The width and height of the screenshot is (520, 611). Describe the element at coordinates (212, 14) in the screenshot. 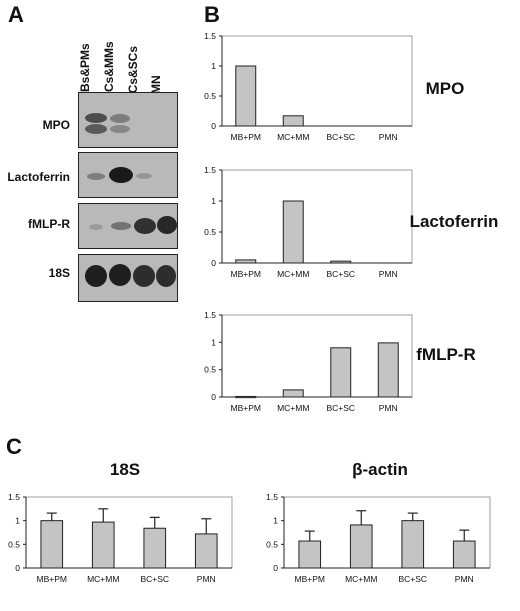

I see `panel-label-b: B` at that location.